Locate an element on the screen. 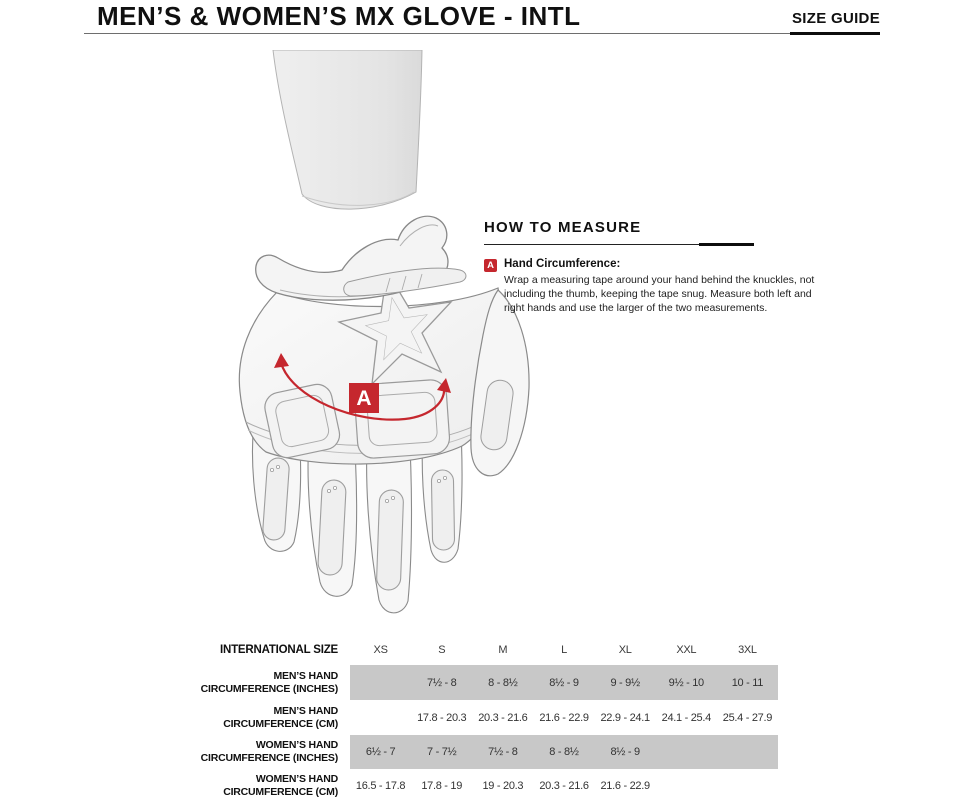 The height and width of the screenshot is (800, 978). measure-marker-a-icon: A is located at coordinates (490, 265).